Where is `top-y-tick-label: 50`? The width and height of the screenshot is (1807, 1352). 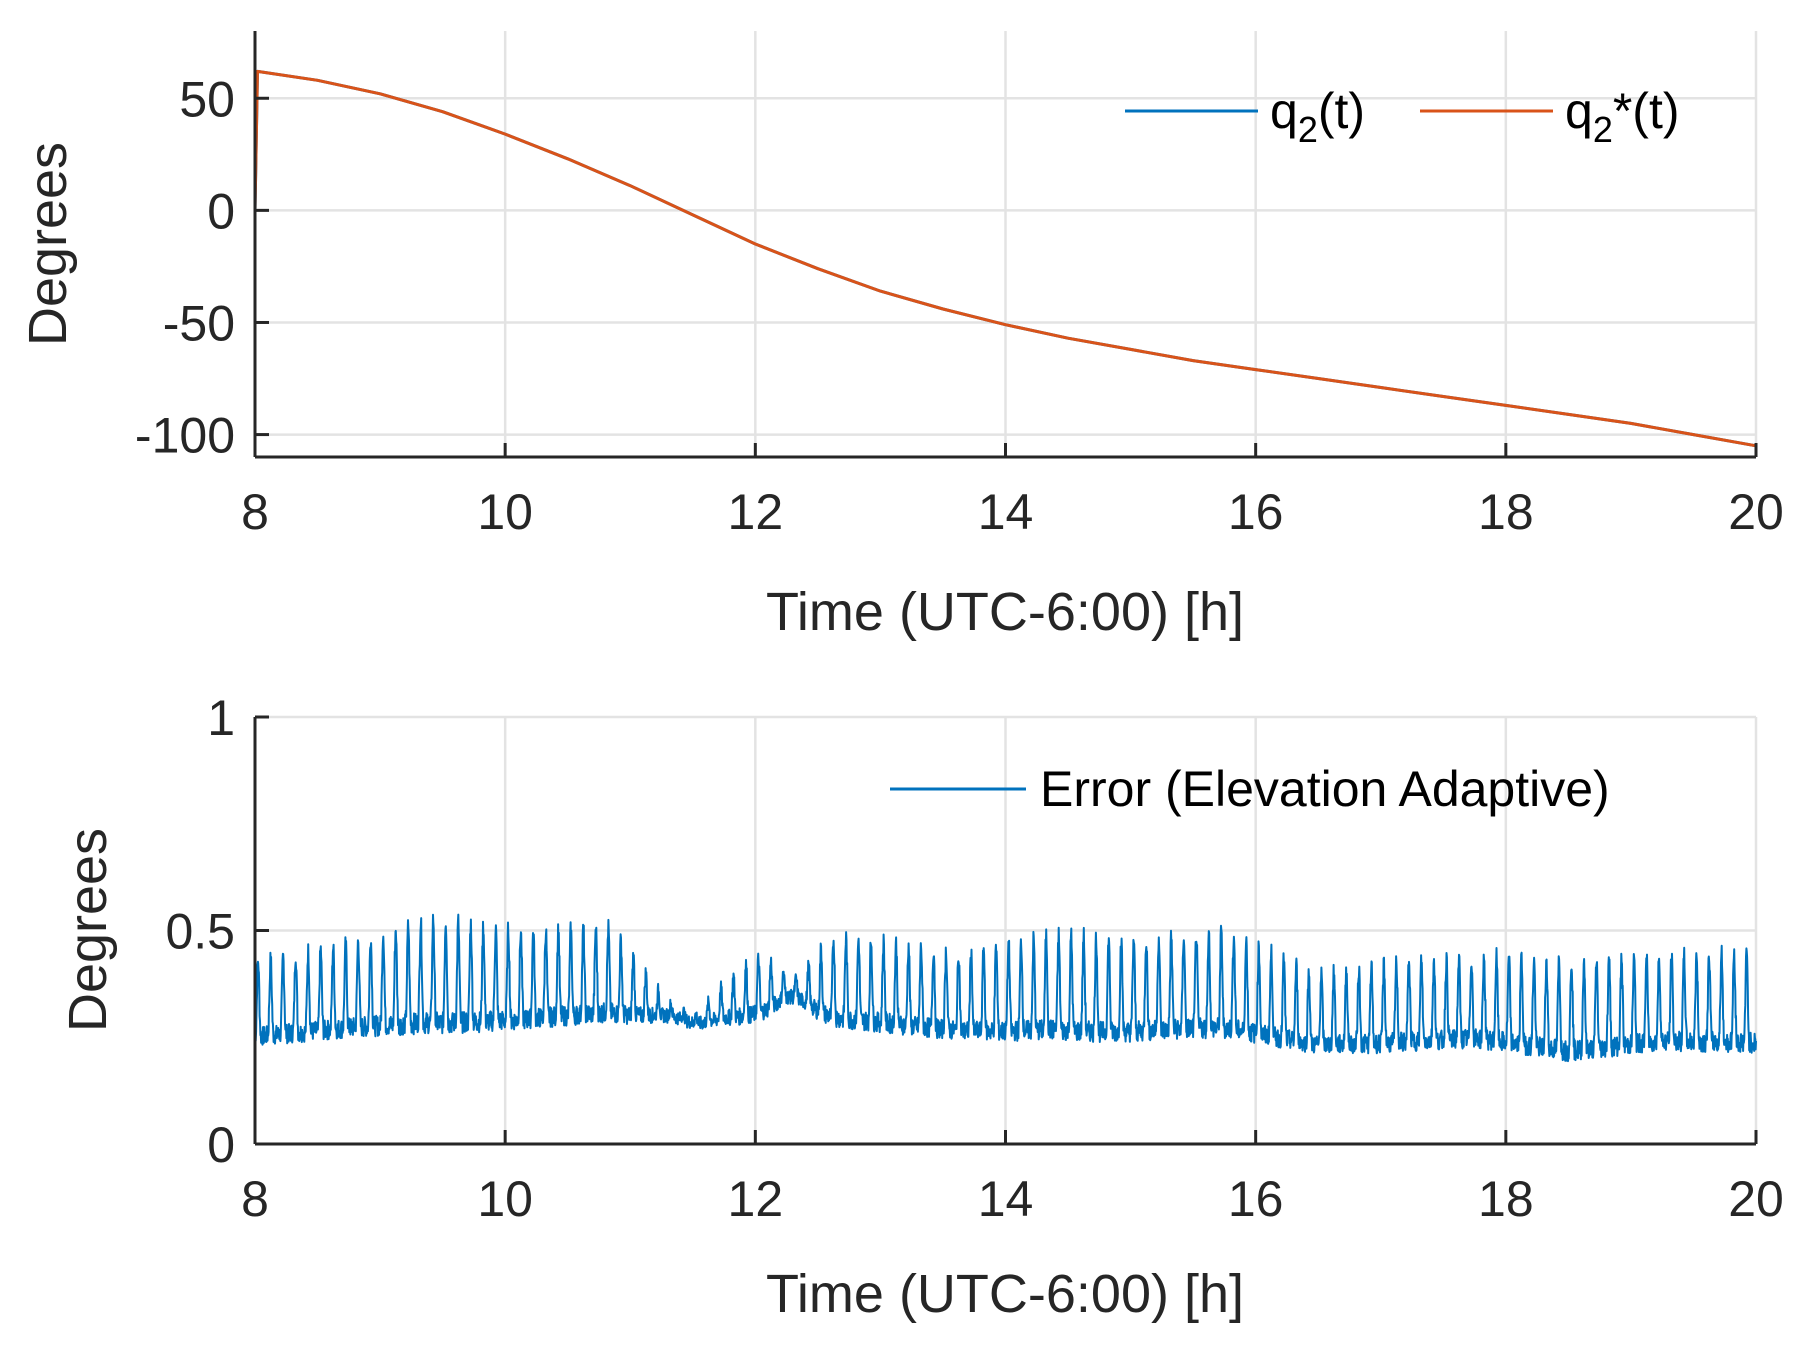
top-y-tick-label: 50 is located at coordinates (207, 99).